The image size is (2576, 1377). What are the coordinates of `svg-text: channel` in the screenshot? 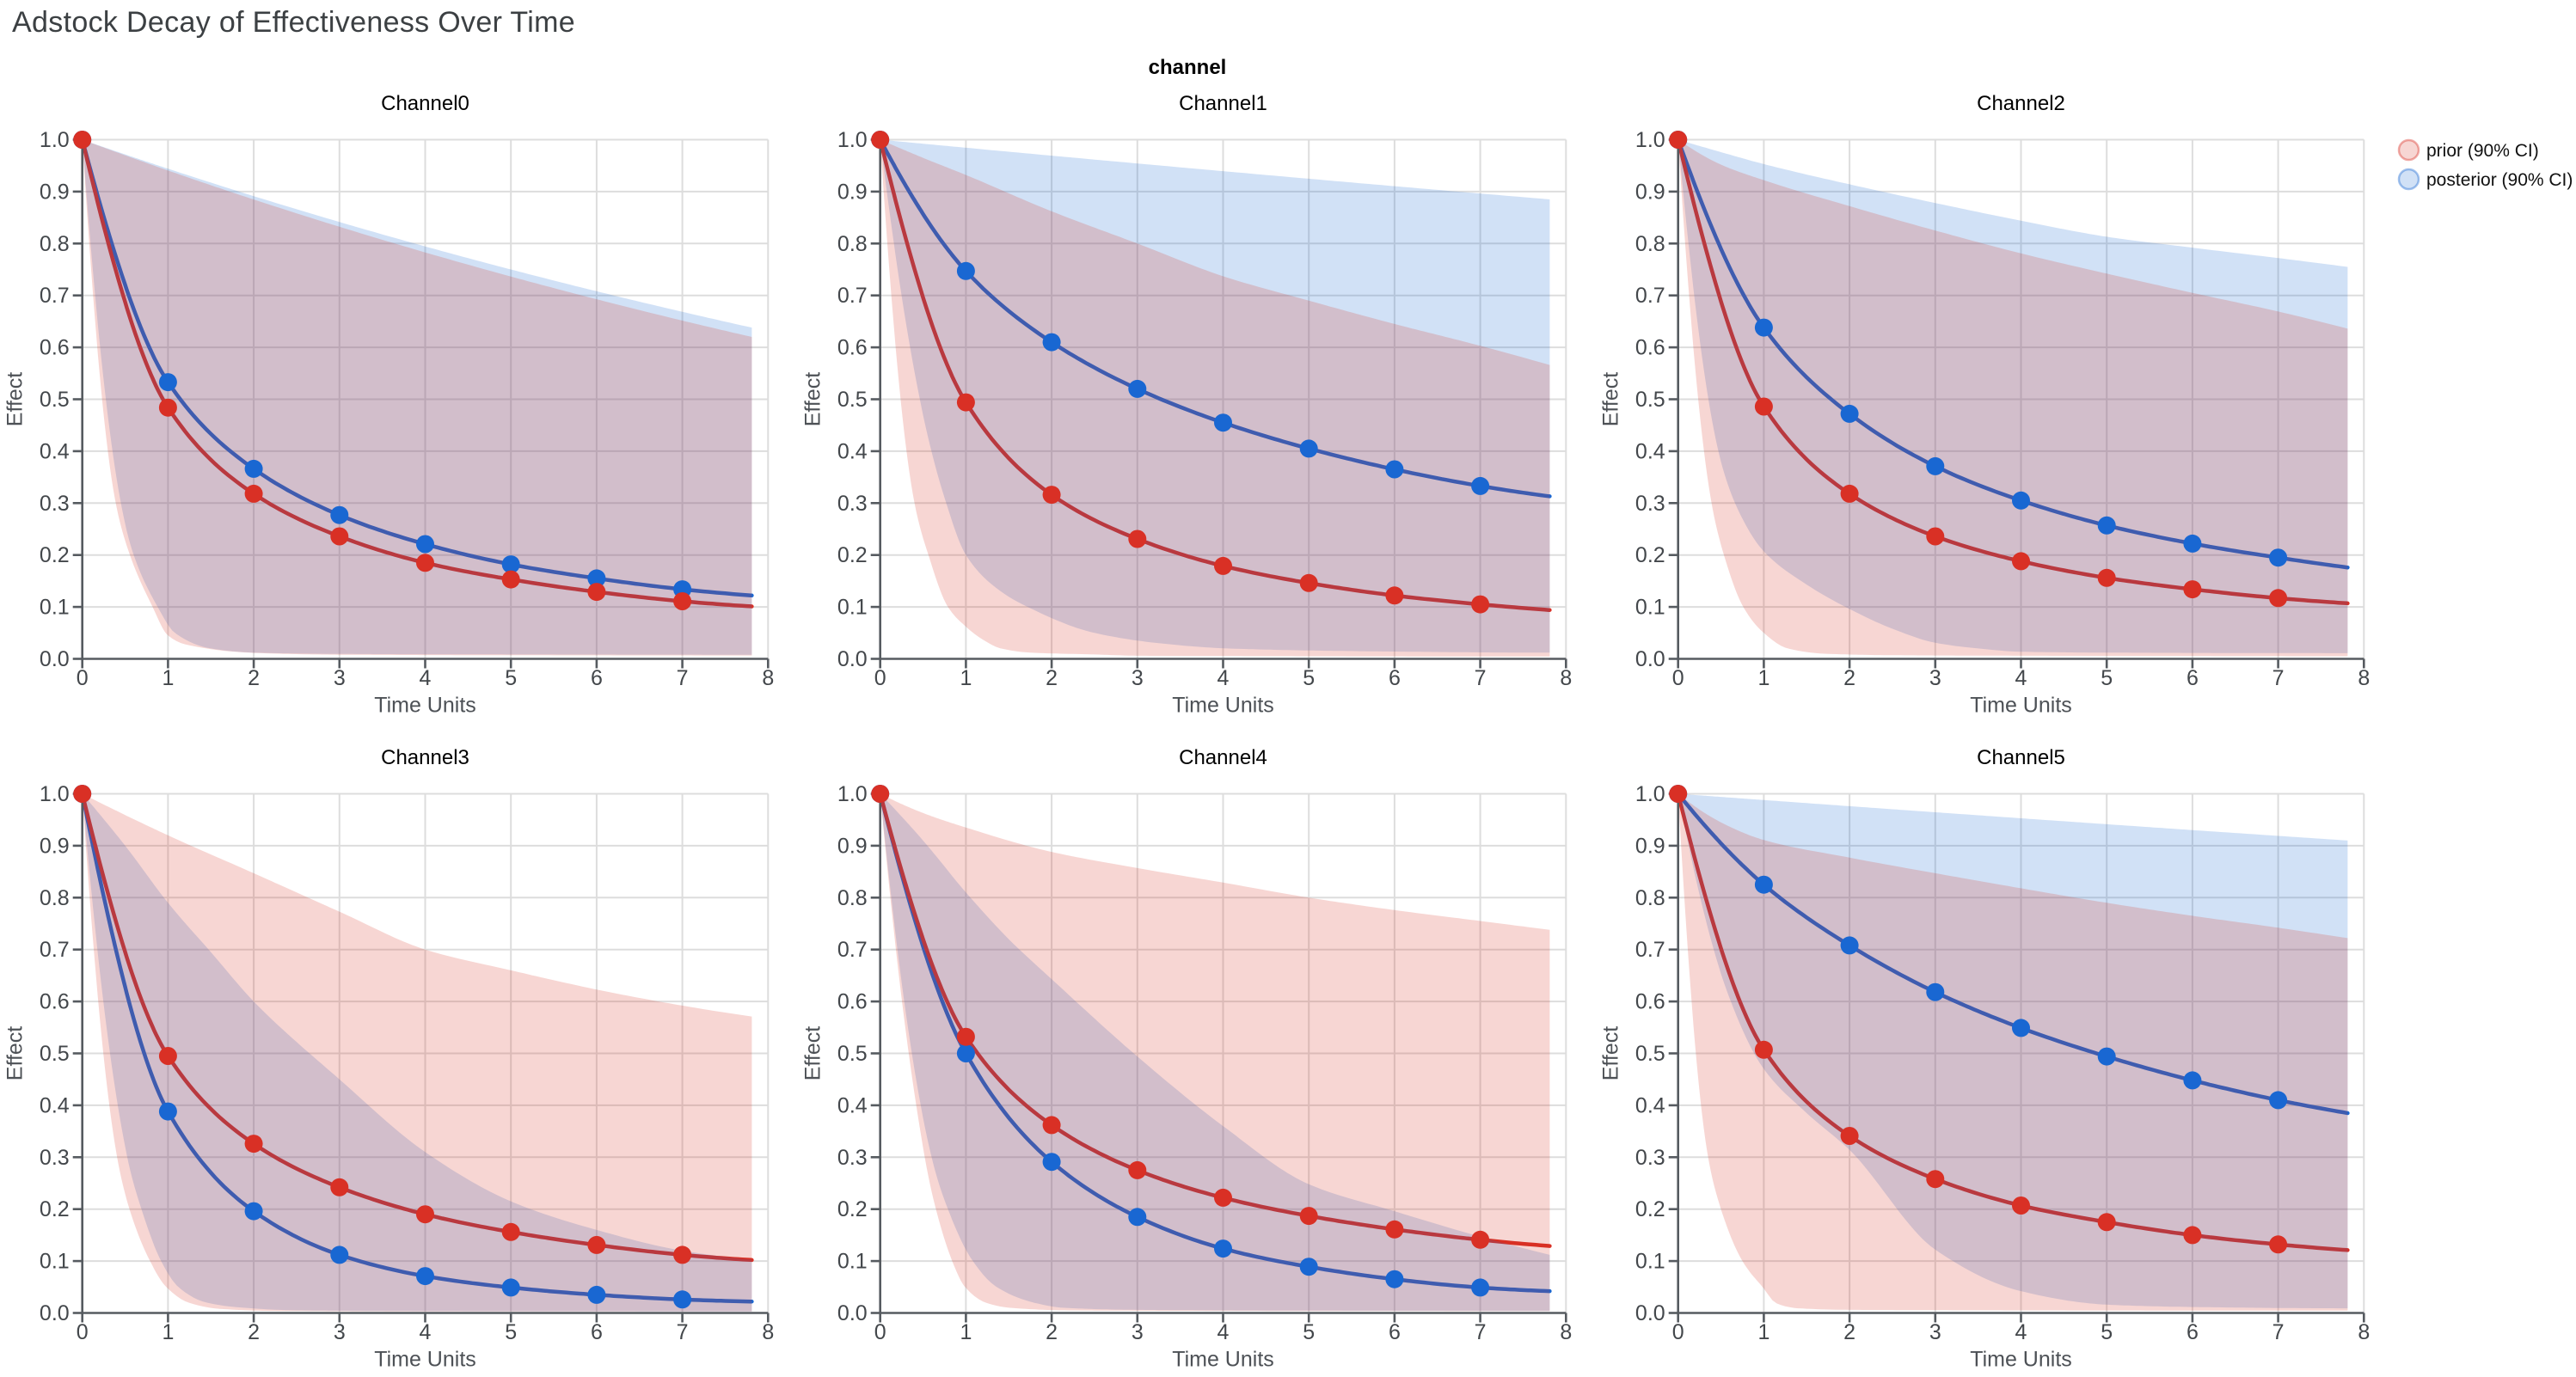 It's located at (1188, 67).